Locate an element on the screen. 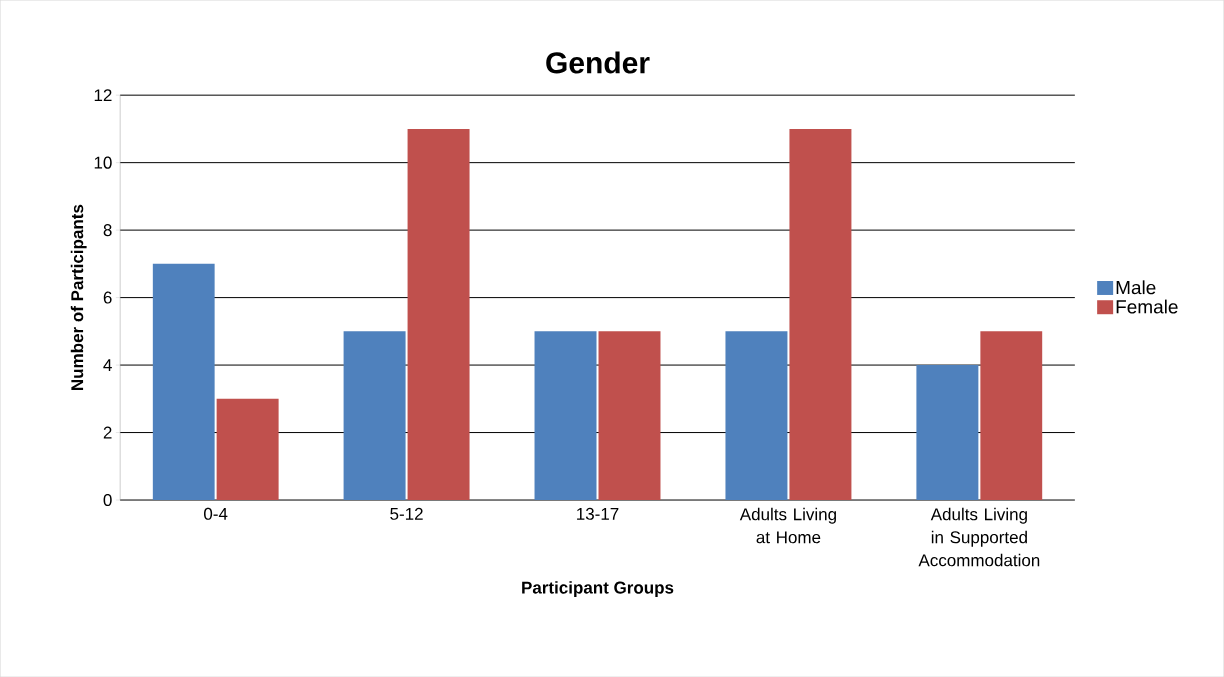 The height and width of the screenshot is (677, 1224). x-tick-label: 13-17 is located at coordinates (598, 513).